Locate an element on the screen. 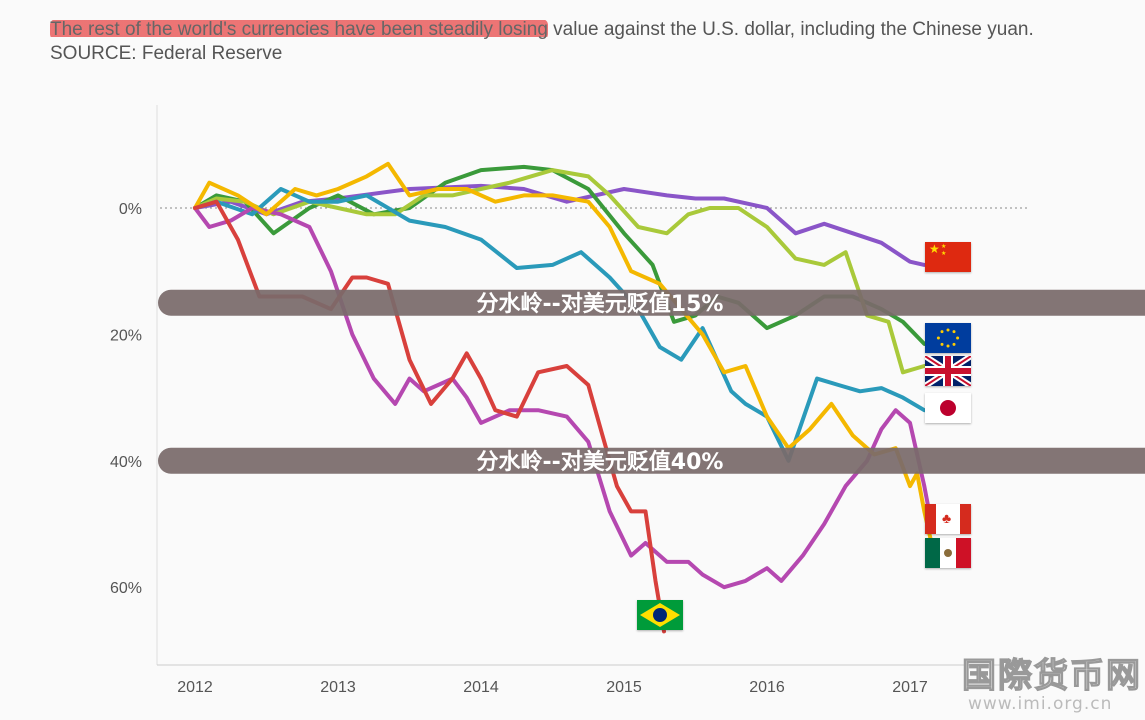  mexico-flag-green is located at coordinates (932, 553).